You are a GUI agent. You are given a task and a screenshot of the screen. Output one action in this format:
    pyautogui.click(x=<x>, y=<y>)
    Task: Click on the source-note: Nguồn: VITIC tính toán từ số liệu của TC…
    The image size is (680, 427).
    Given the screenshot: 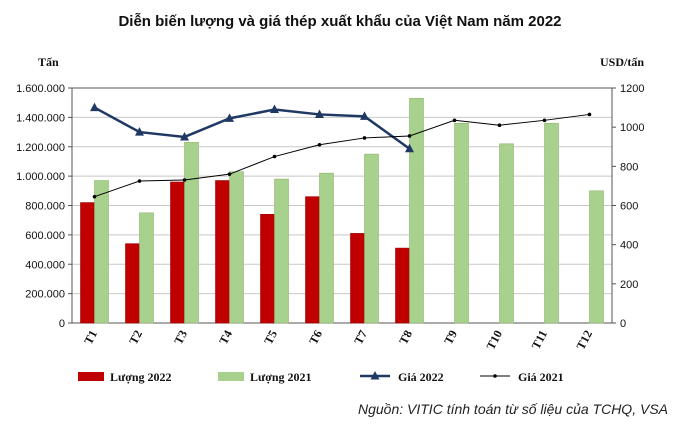 What is the action you would take?
    pyautogui.click(x=513, y=409)
    